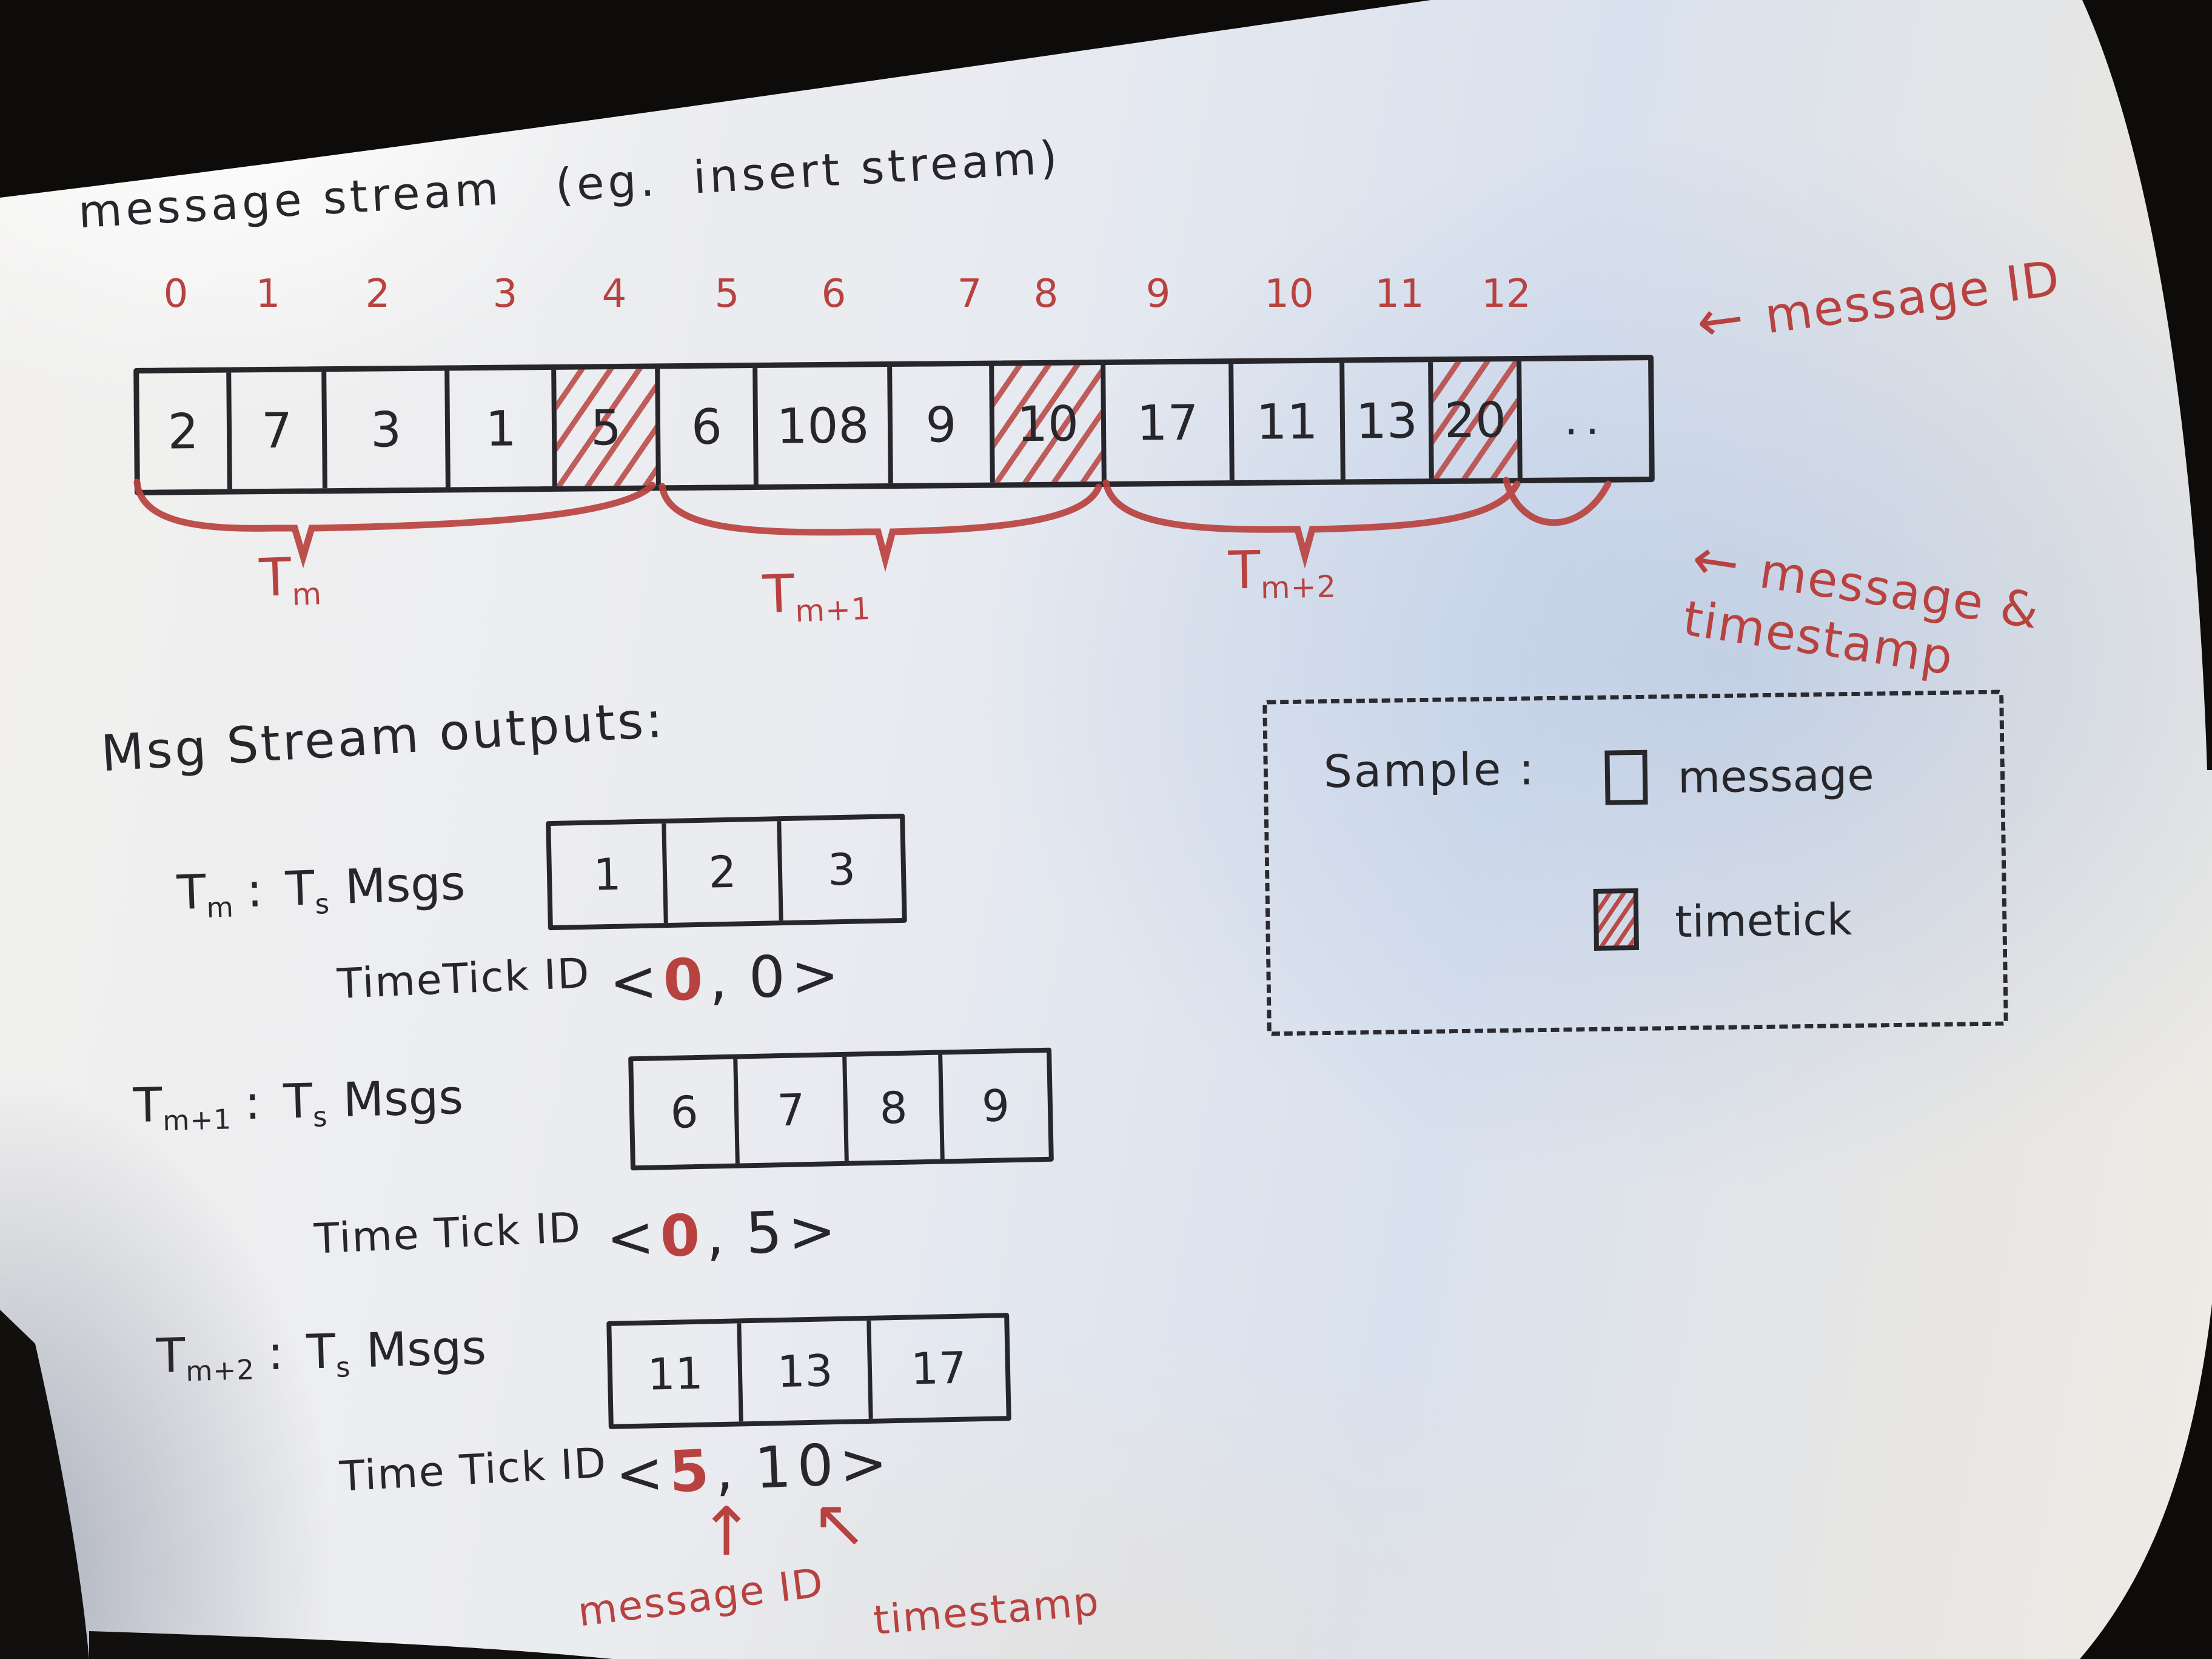 The width and height of the screenshot is (2212, 1659). Describe the element at coordinates (1557, 501) in the screenshot. I see `brace-tail-hook` at that location.